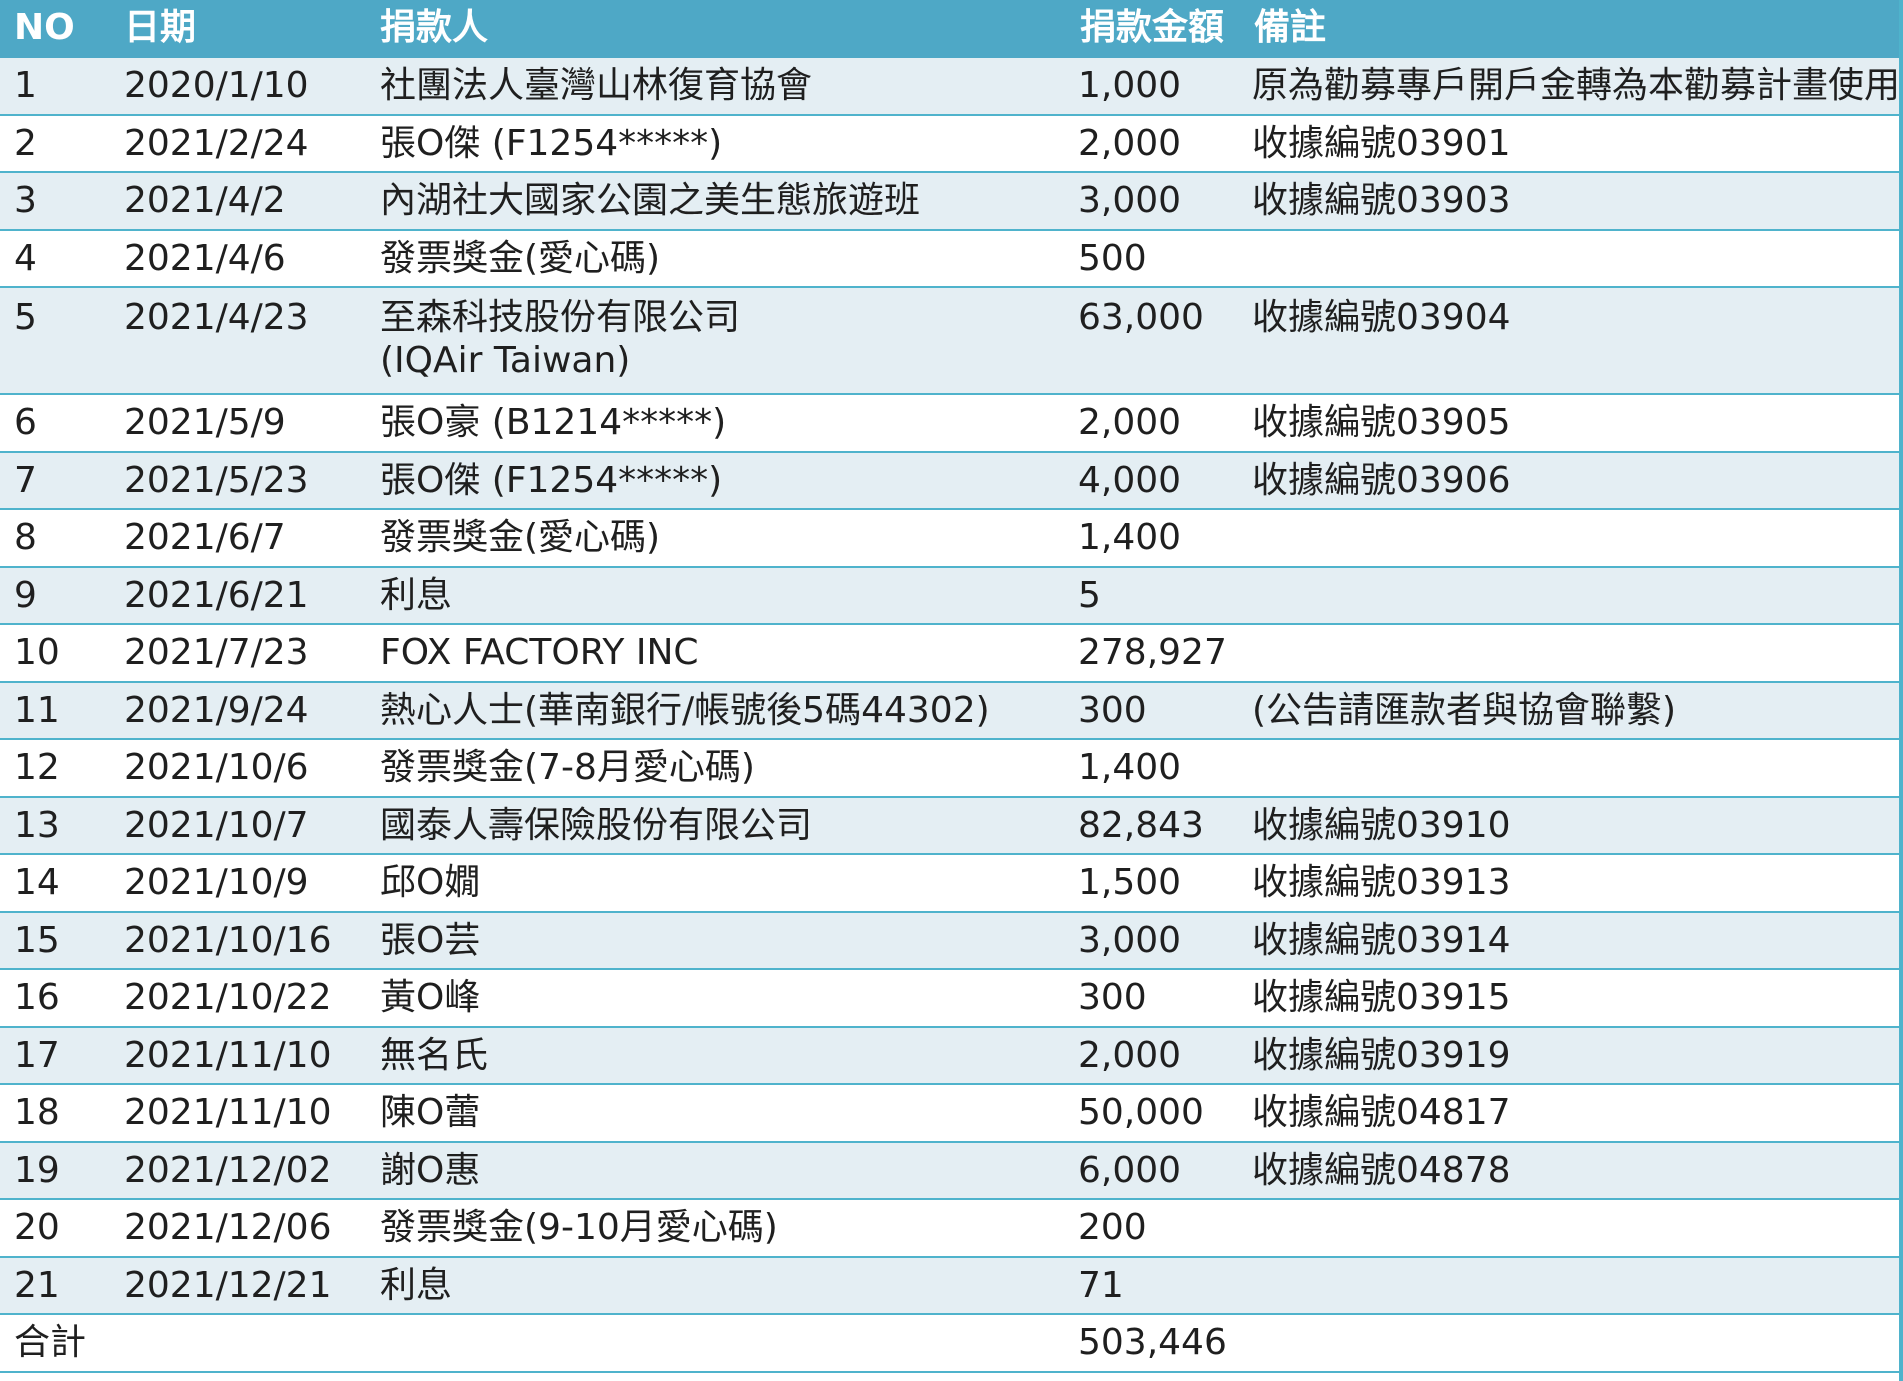 The width and height of the screenshot is (1903, 1381). What do you see at coordinates (716, 940) in the screenshot?
I see `cell-donor: 張O芸` at bounding box center [716, 940].